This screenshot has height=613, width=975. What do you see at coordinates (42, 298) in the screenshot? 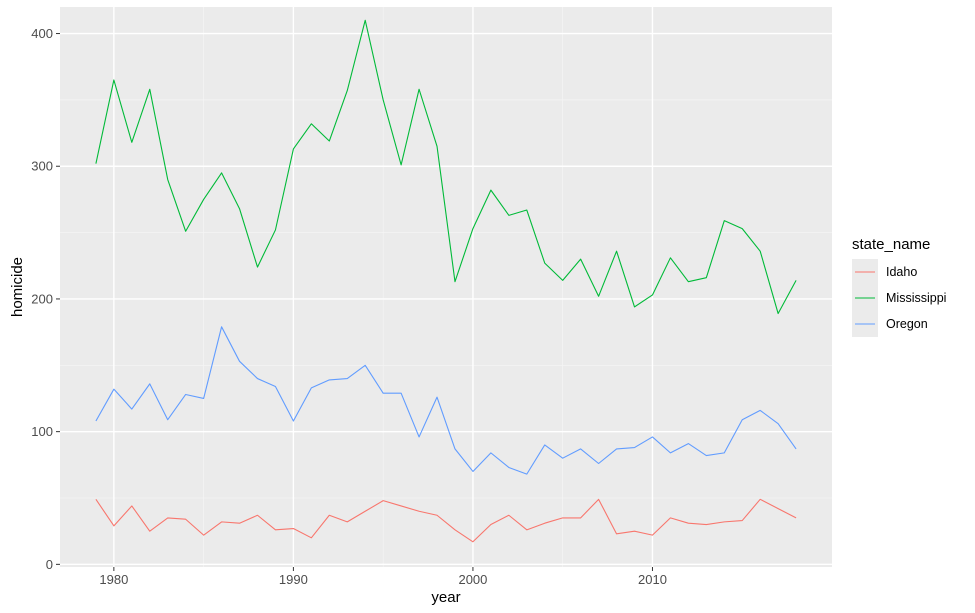
I see `y-tick-label: 200` at bounding box center [42, 298].